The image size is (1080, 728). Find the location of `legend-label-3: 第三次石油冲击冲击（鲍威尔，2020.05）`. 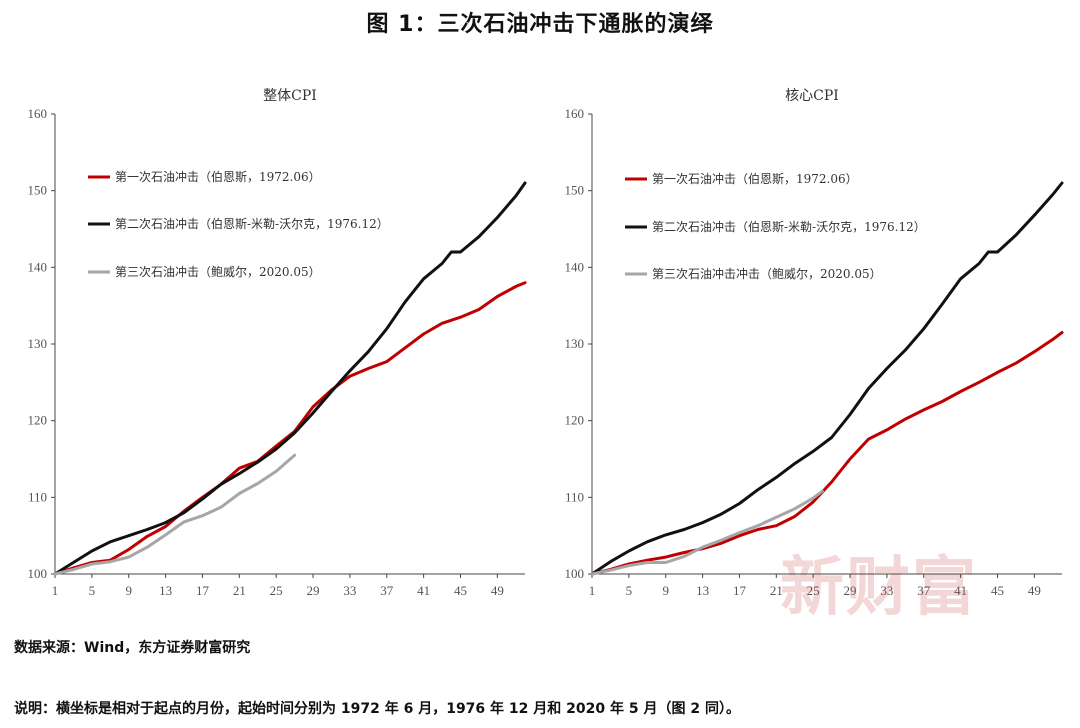

legend-label-3: 第三次石油冲击冲击（鲍威尔，2020.05） is located at coordinates (767, 273).